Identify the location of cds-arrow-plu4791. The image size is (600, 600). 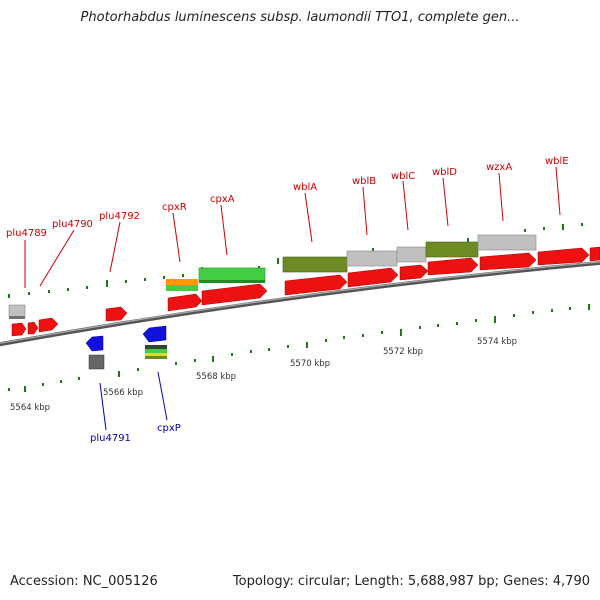
(94, 343).